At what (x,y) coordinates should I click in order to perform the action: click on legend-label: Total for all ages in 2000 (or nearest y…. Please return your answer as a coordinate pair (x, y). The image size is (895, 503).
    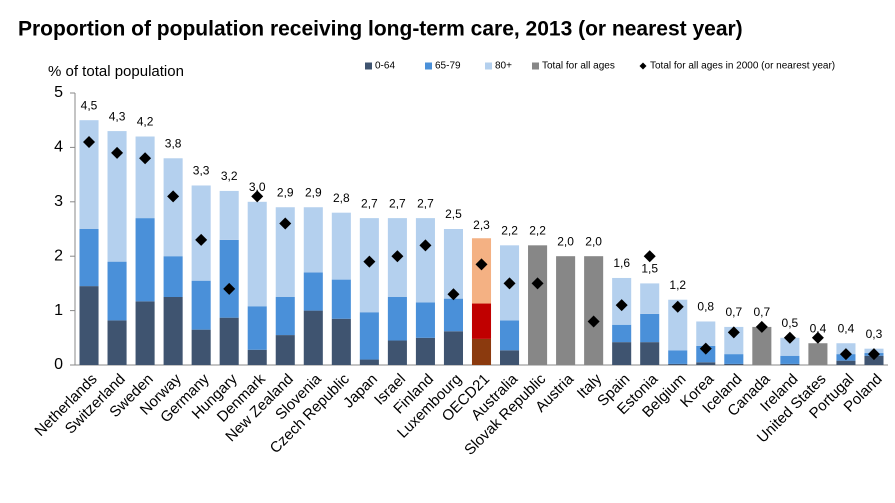
    Looking at the image, I should click on (742, 66).